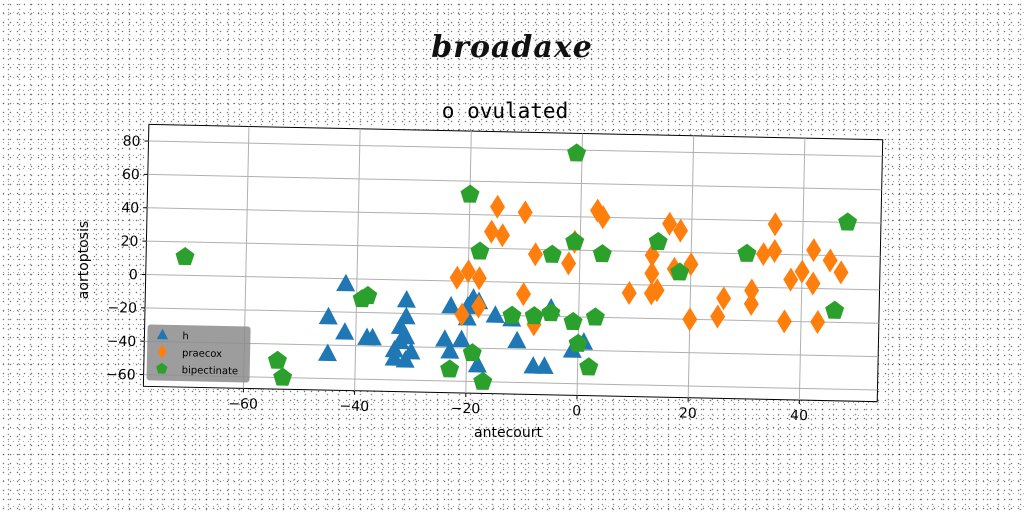  What do you see at coordinates (130, 208) in the screenshot?
I see `y-tick-label: 40` at bounding box center [130, 208].